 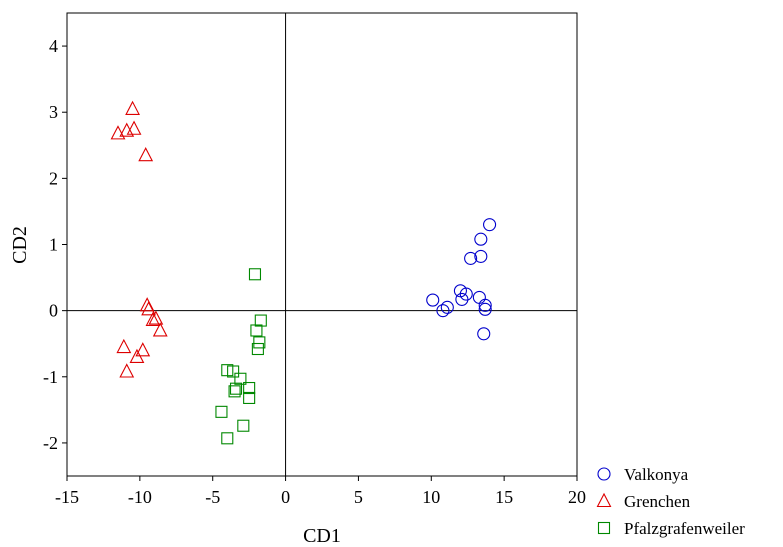 What do you see at coordinates (657, 501) in the screenshot?
I see `legend-label-grenchen: Grenchen` at bounding box center [657, 501].